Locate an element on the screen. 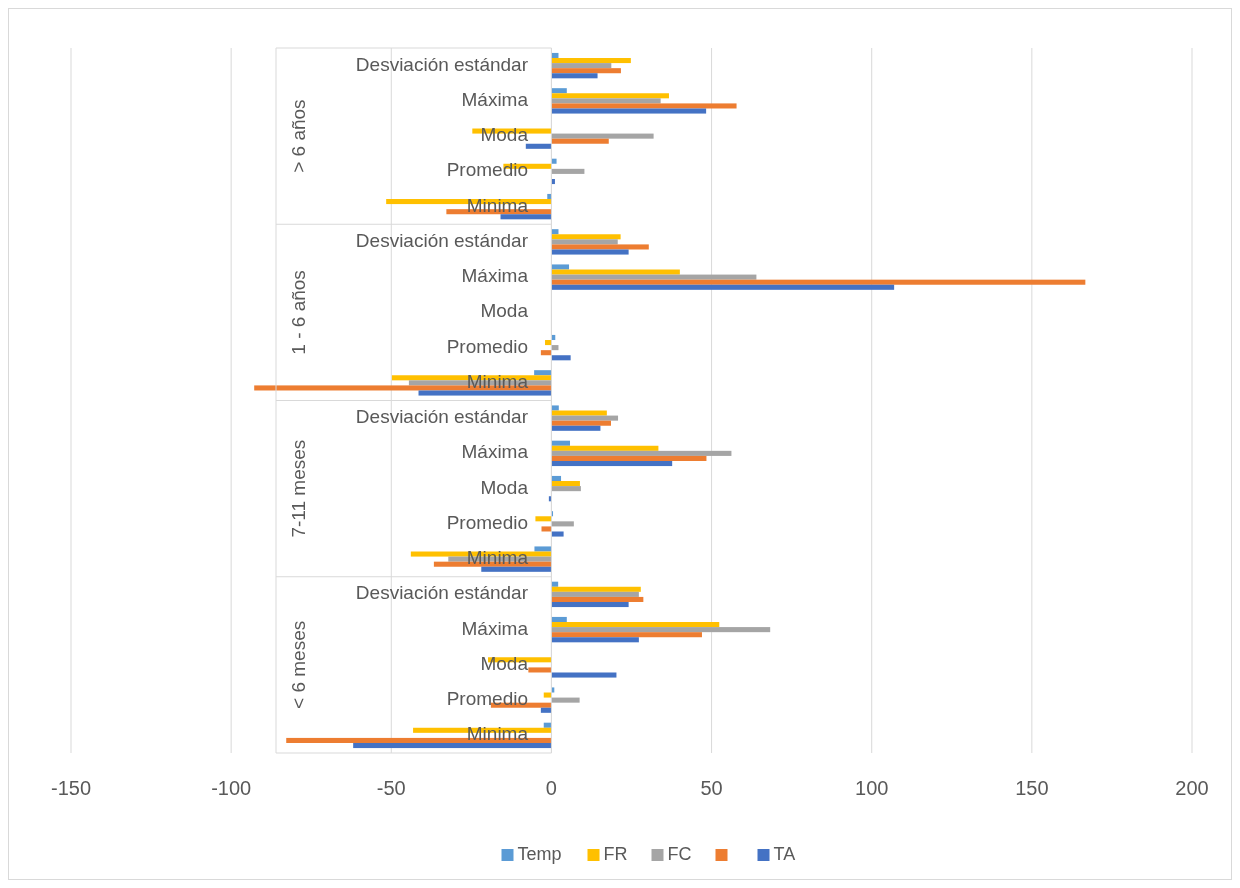 This screenshot has height=888, width=1240. x-tick-label: 50 is located at coordinates (711, 788).